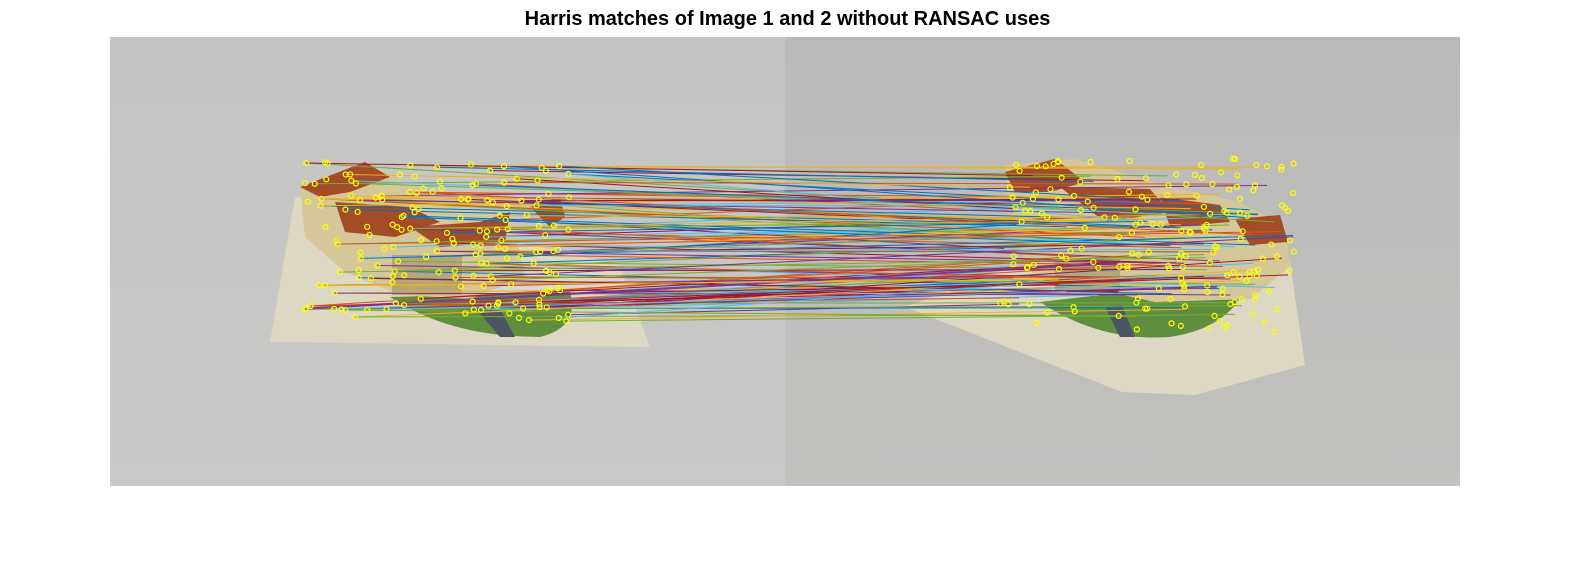 This screenshot has width=1575, height=586. Describe the element at coordinates (345, 179) in the screenshot. I see `image-1-roof-a` at that location.